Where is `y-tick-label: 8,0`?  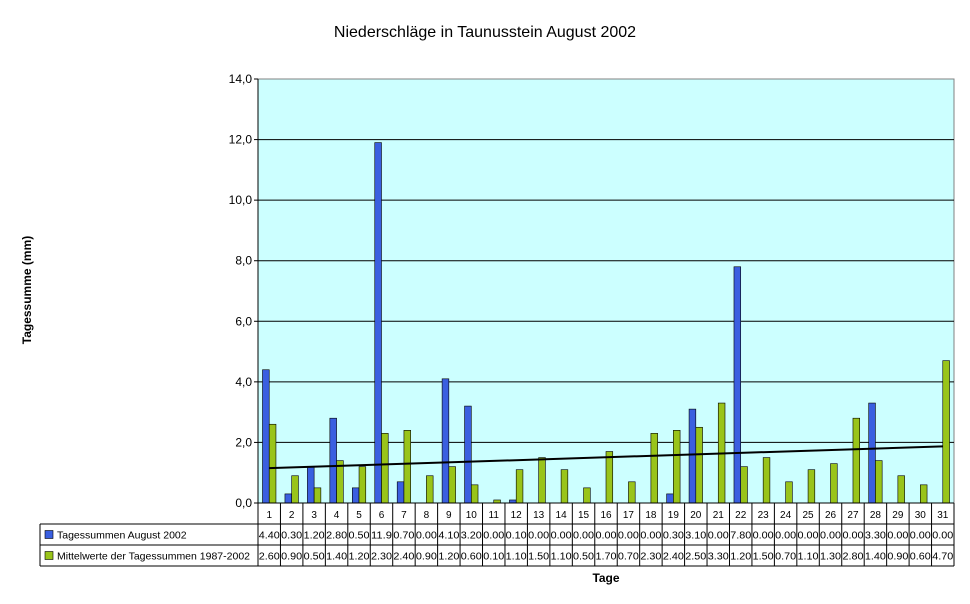
y-tick-label: 8,0 is located at coordinates (243, 261).